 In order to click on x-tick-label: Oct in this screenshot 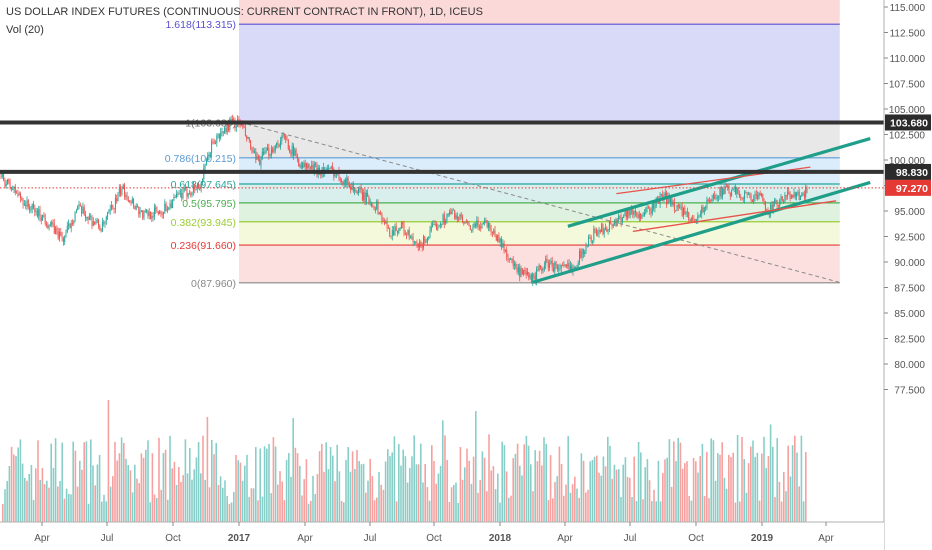, I will do `click(173, 538)`.